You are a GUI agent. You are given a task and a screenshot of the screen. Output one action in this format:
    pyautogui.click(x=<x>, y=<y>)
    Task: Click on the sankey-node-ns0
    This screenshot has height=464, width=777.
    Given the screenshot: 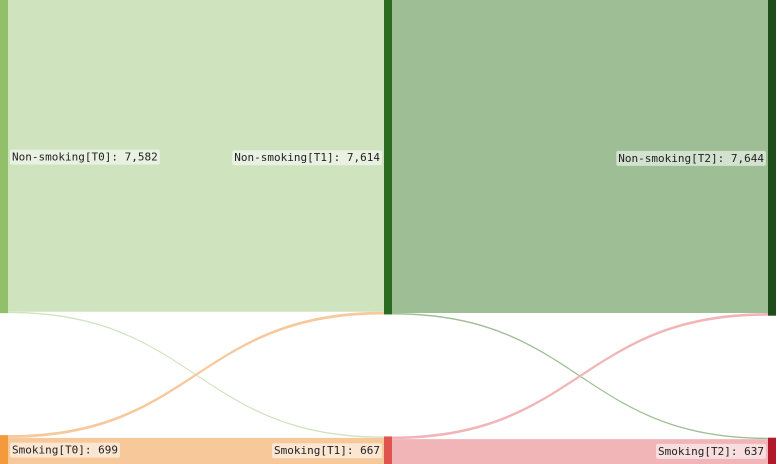 What is the action you would take?
    pyautogui.click(x=4, y=157)
    